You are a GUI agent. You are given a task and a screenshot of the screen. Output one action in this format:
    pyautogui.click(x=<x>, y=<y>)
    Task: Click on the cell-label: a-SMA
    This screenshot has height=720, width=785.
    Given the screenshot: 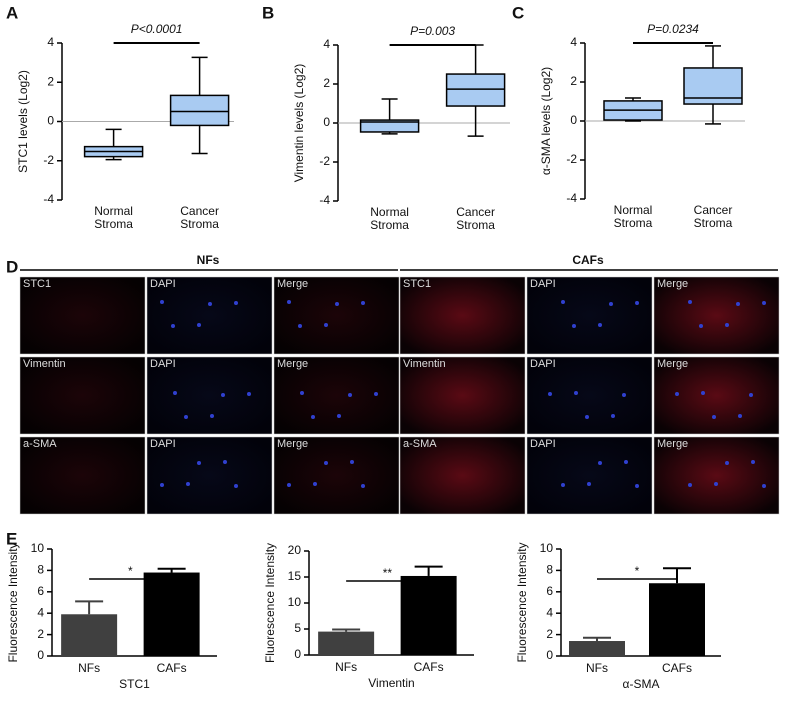 What is the action you would take?
    pyautogui.click(x=420, y=444)
    